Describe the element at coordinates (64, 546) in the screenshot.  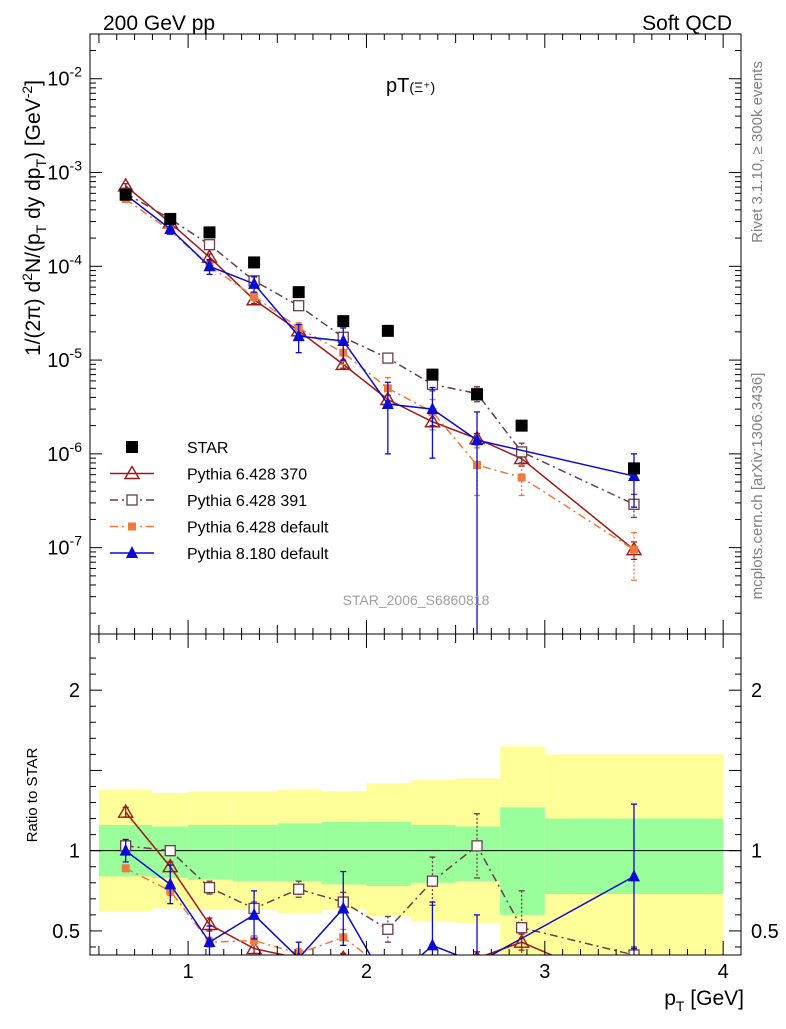
I see `main-y-tick-label: 10⁻⁷` at that location.